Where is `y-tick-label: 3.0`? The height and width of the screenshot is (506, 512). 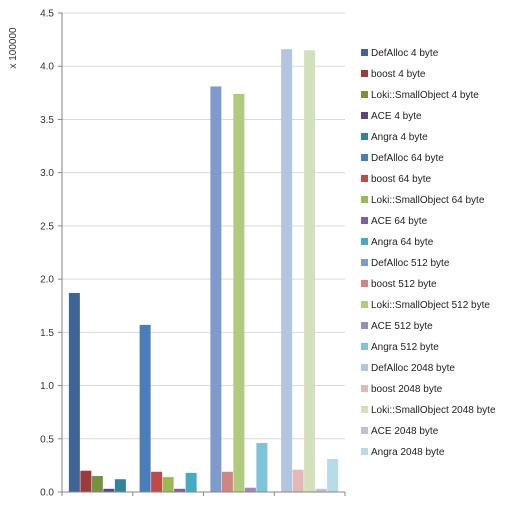 y-tick-label: 3.0 is located at coordinates (47, 173).